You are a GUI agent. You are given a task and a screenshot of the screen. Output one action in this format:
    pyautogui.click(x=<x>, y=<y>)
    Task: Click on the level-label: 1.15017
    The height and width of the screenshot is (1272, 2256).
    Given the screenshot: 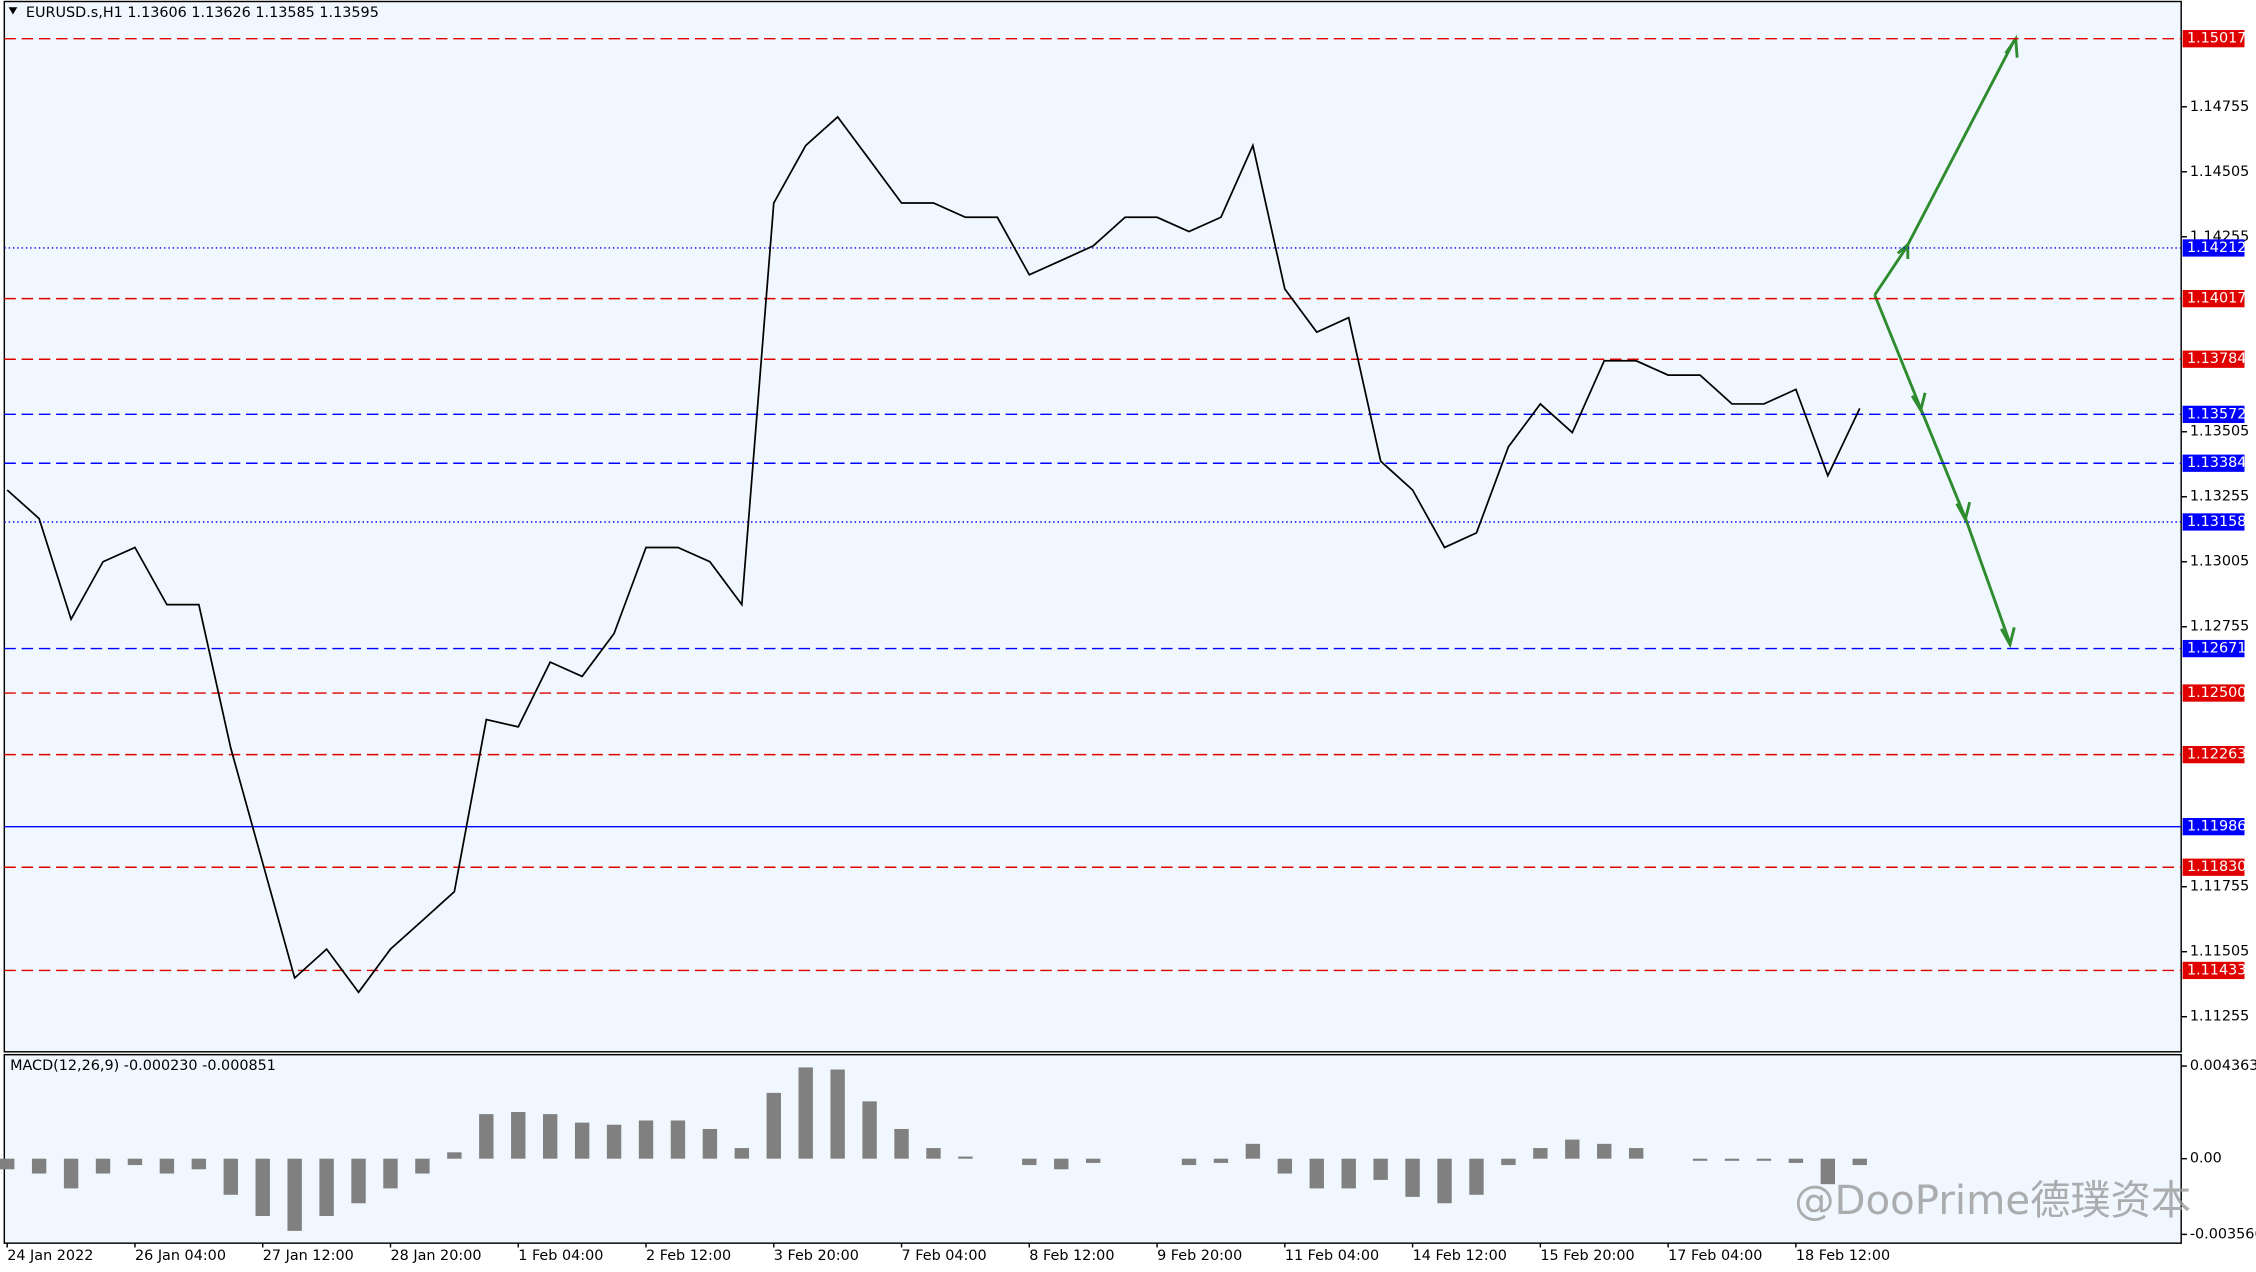 What is the action you would take?
    pyautogui.click(x=2216, y=39)
    